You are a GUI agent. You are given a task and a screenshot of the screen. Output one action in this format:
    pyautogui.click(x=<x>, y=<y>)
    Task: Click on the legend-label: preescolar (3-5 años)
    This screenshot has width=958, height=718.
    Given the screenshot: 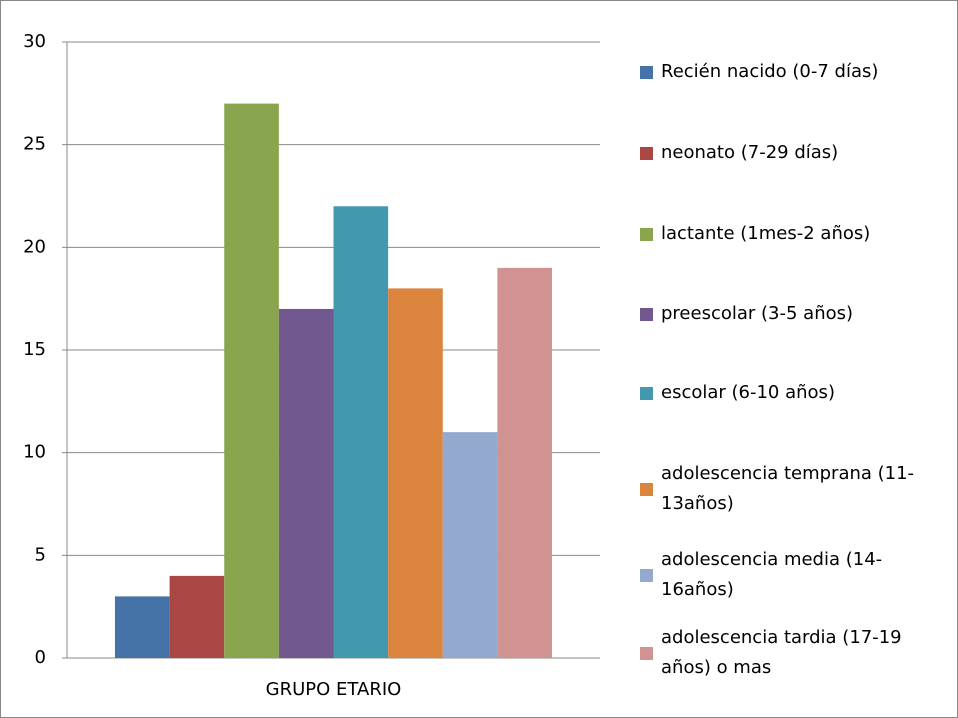 What is the action you would take?
    pyautogui.click(x=757, y=313)
    